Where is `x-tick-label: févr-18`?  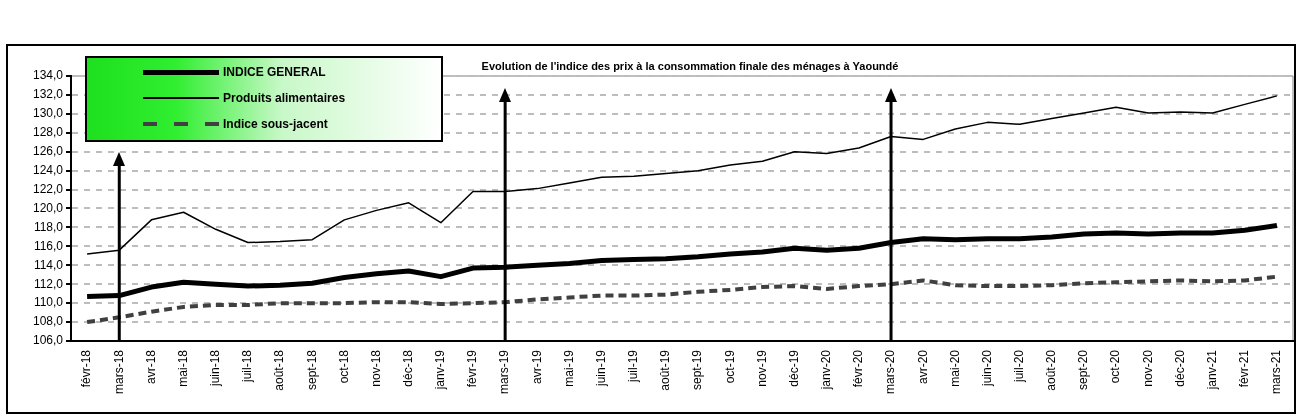
x-tick-label: févr-18 is located at coordinates (86, 368).